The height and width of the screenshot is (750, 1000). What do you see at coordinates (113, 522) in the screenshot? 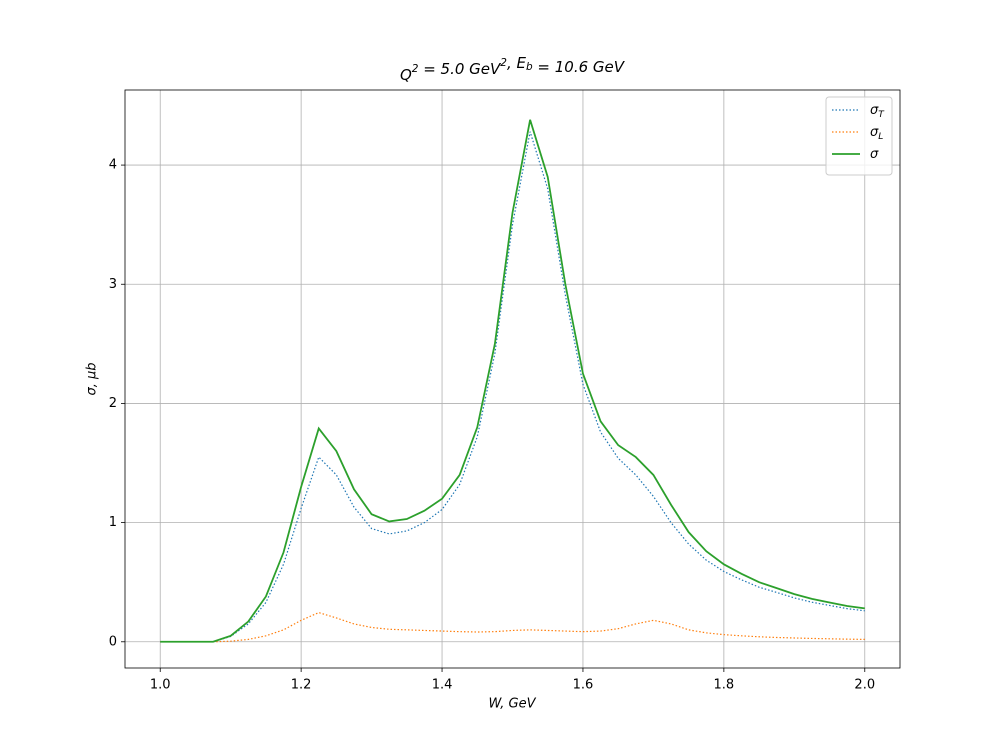
I see `y-tick-label: 1` at bounding box center [113, 522].